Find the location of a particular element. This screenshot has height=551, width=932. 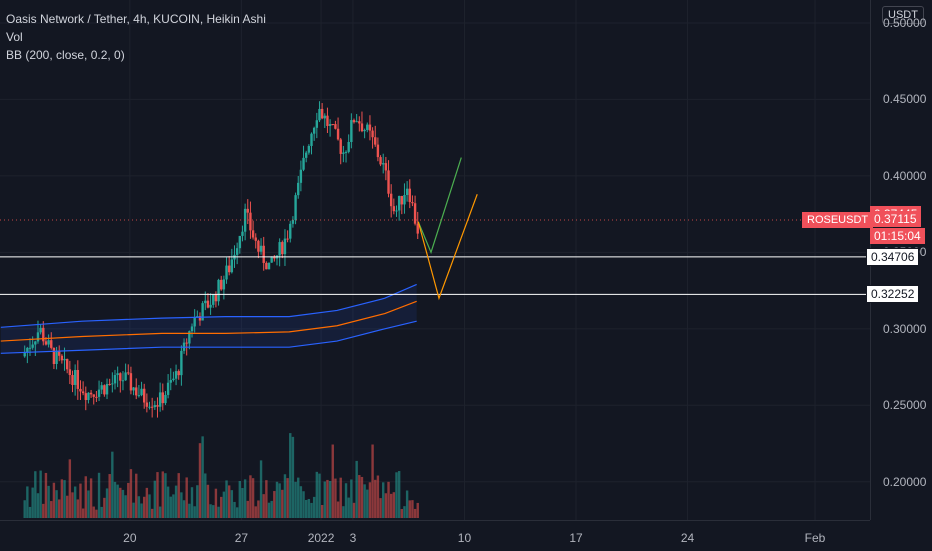

level-label-lower: 0.32252 is located at coordinates (893, 294).